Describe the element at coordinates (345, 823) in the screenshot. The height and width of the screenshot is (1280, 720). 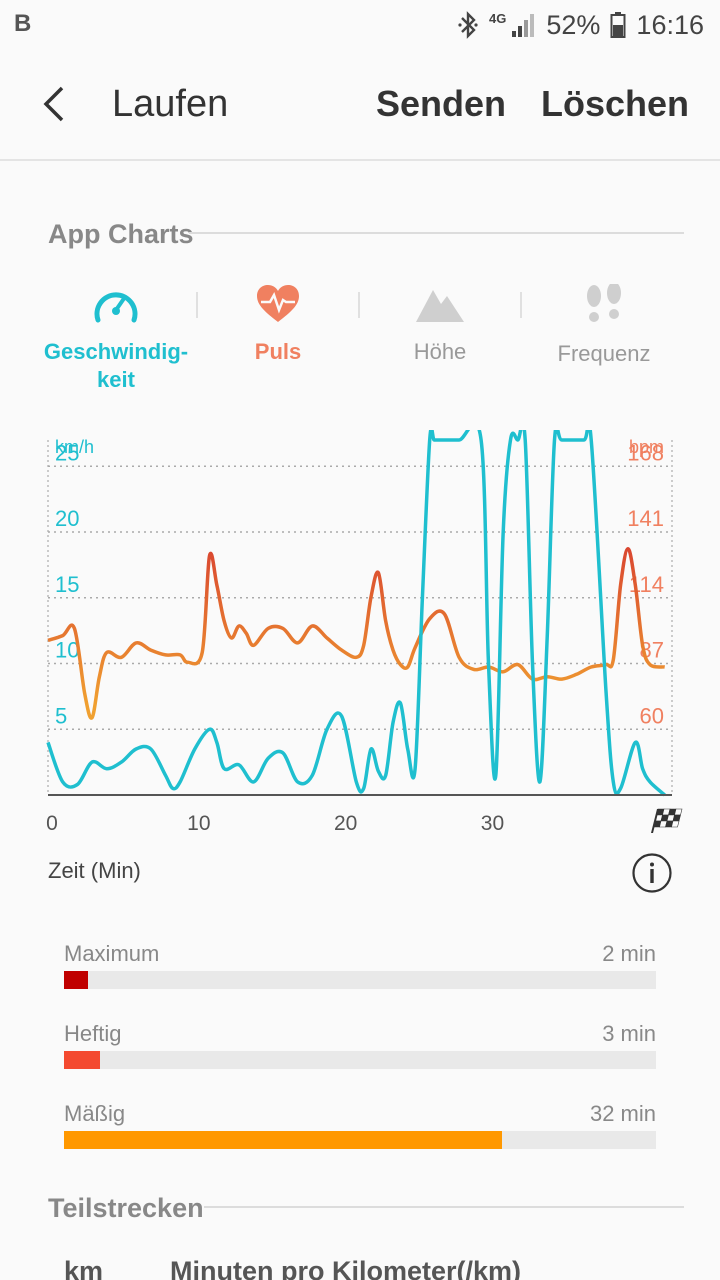
I see `x-tick-label: 20` at that location.